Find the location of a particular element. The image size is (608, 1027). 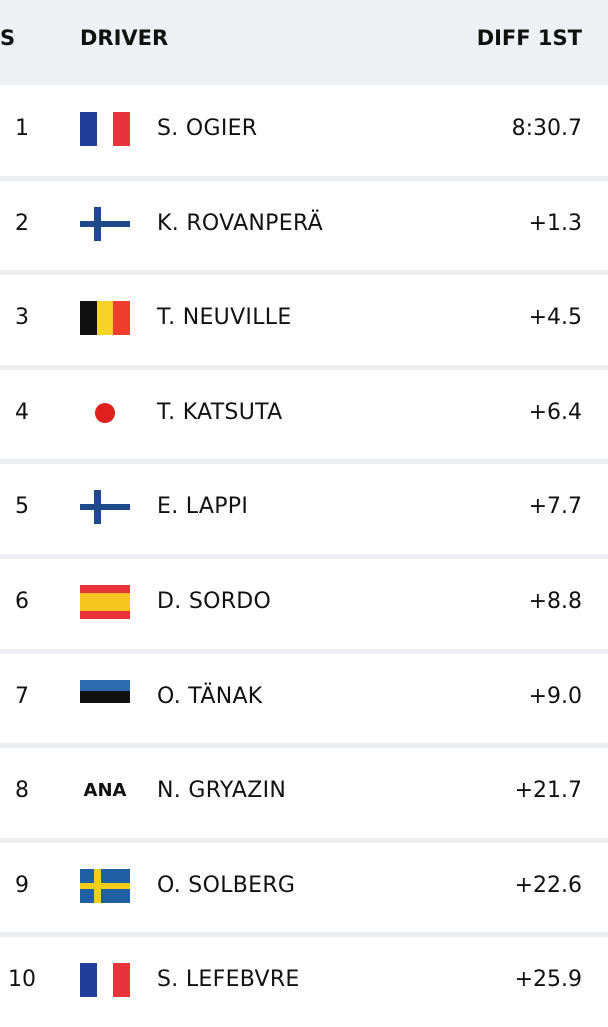

position: 4 is located at coordinates (22, 412).